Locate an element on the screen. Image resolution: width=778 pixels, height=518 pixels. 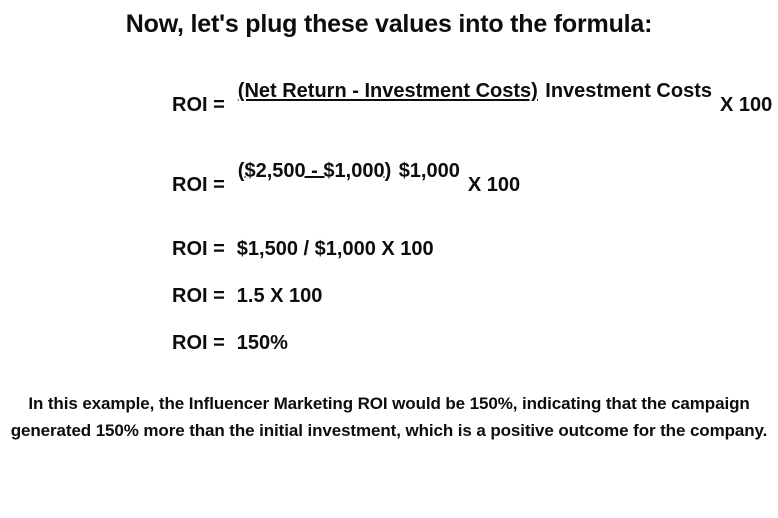
formula-step-4: ROI = 1.5 X 100 is located at coordinates (247, 296).